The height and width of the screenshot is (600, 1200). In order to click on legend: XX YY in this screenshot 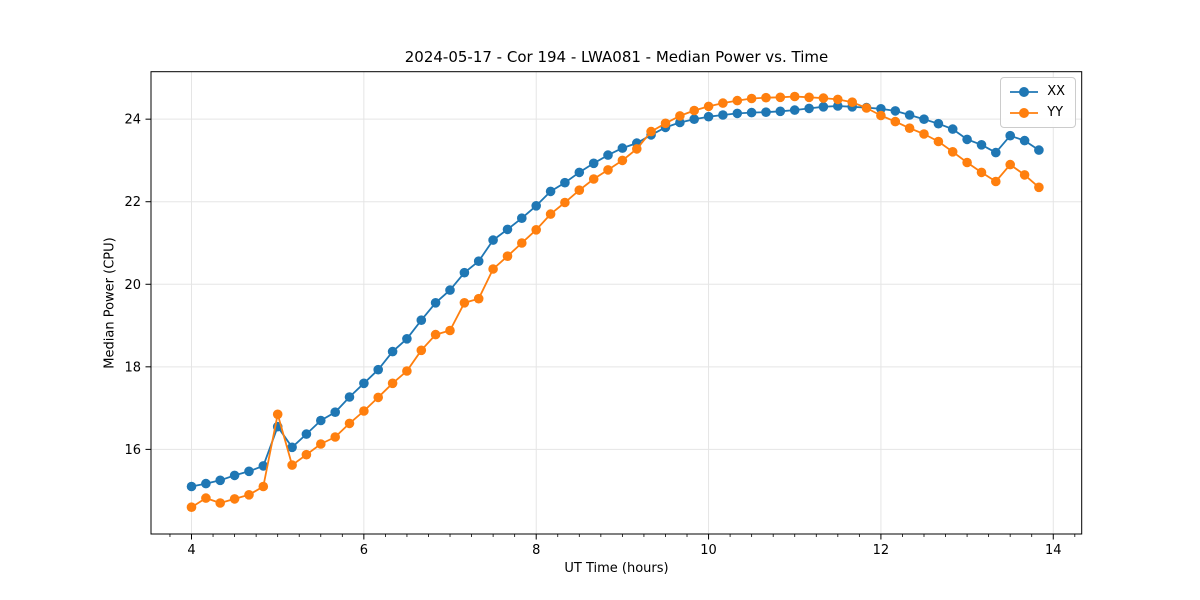, I will do `click(1038, 102)`.